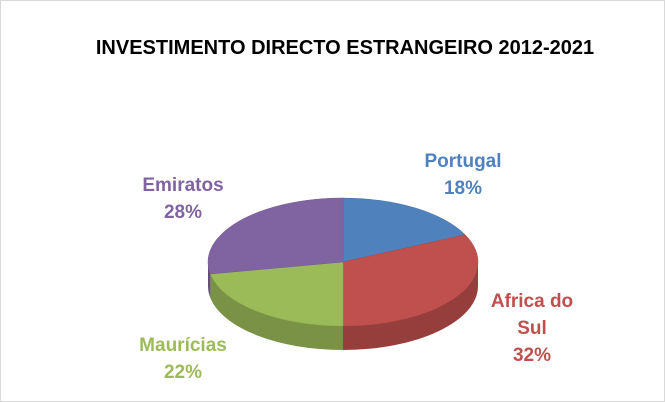 Image resolution: width=665 pixels, height=402 pixels. I want to click on category-label: Africa do Sul, so click(532, 315).